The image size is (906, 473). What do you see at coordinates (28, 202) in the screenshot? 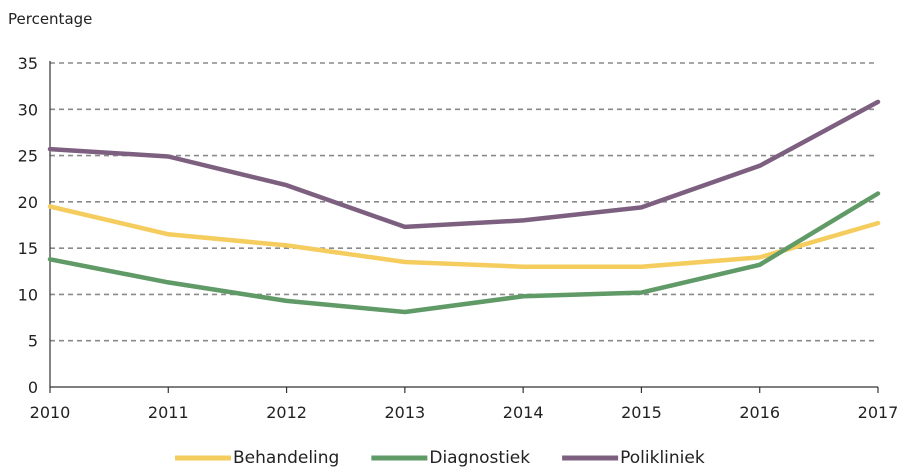
I see `y-tick-label: 20` at bounding box center [28, 202].